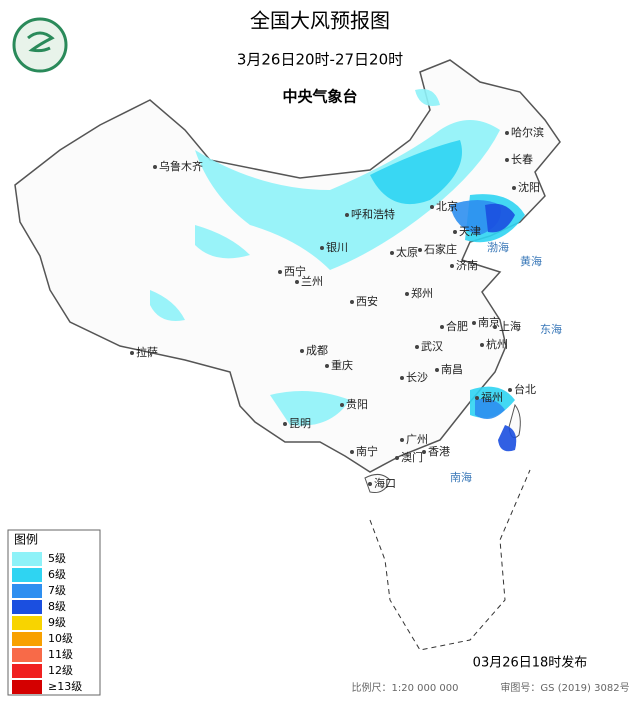  What do you see at coordinates (530, 663) in the screenshot?
I see `issued-time: 03月26日18时发布` at bounding box center [530, 663].